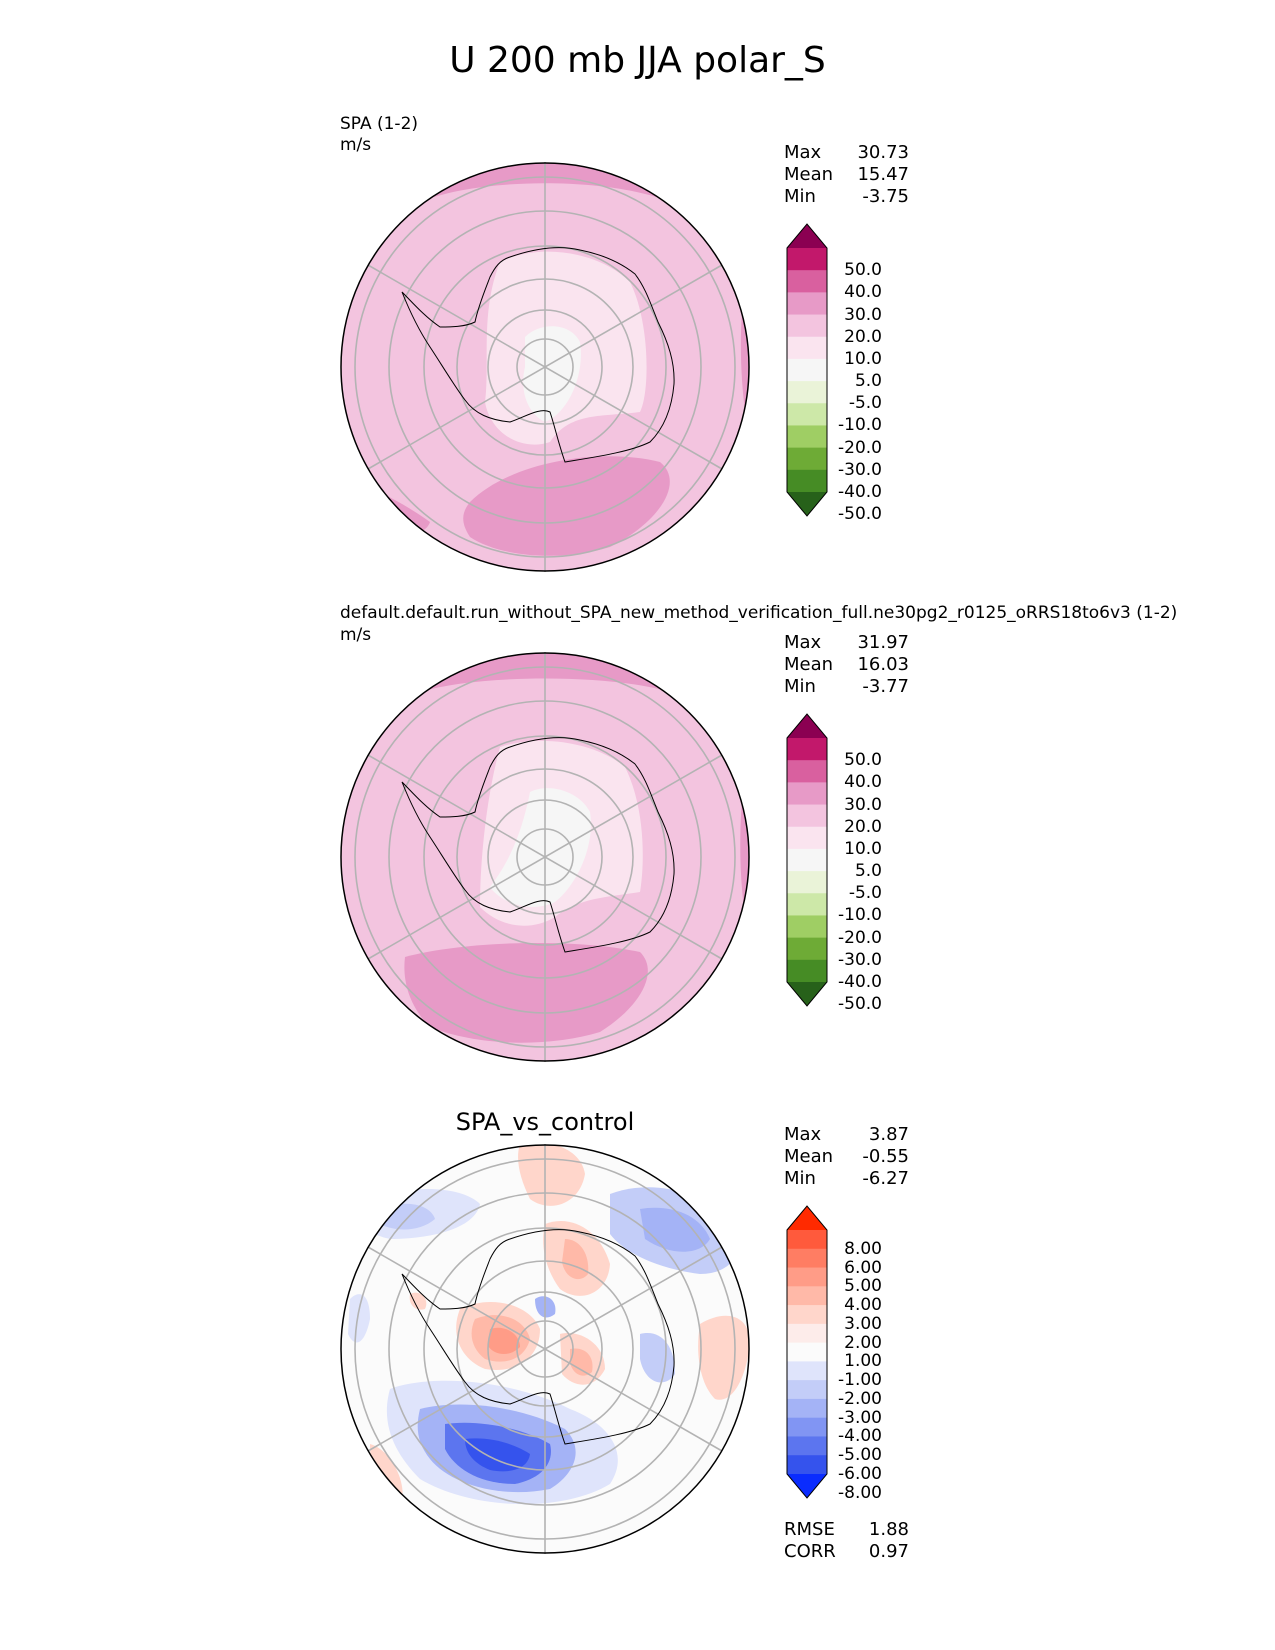 The height and width of the screenshot is (1650, 1275). Describe the element at coordinates (810, 1551) in the screenshot. I see `metric-label: CORR` at that location.